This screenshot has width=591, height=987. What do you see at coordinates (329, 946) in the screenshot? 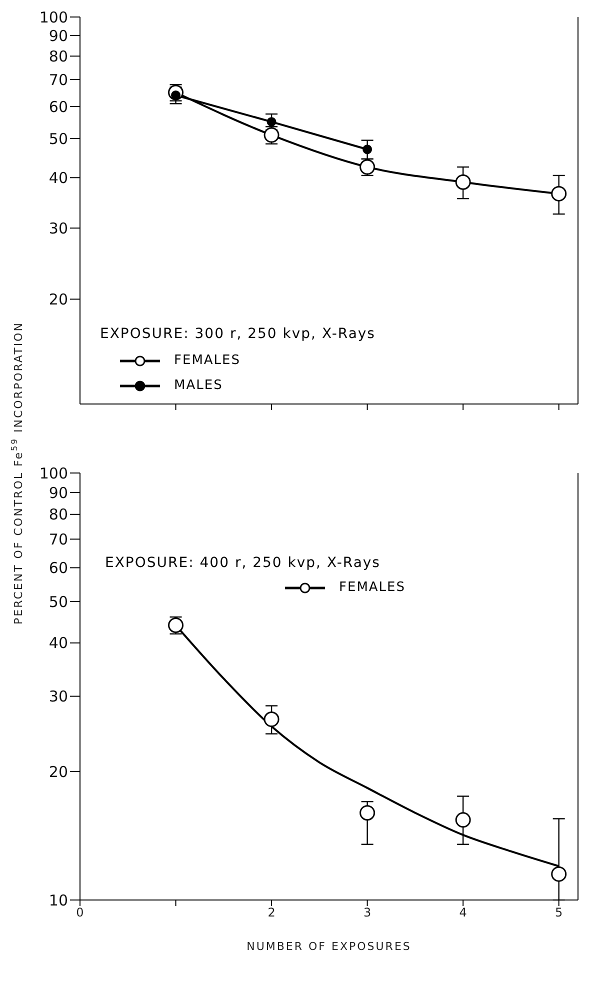
I see `x-axis-title: NUMBER OF EXPOSURES` at bounding box center [329, 946].